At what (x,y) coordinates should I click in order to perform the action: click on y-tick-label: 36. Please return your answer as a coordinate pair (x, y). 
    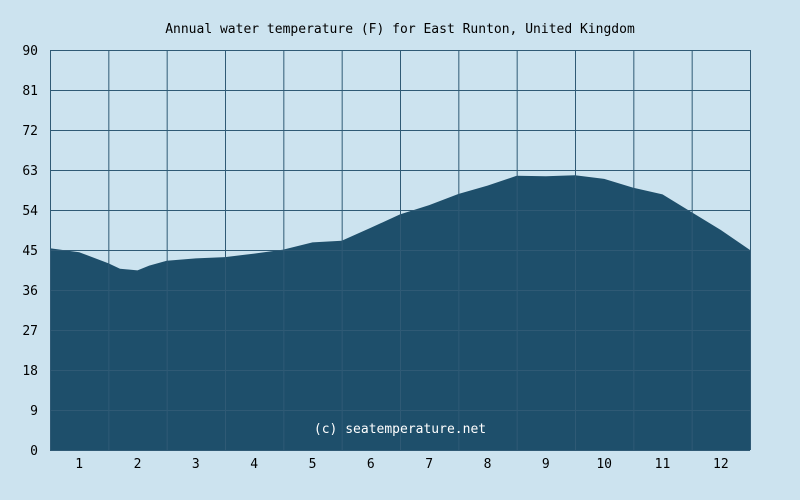
    Looking at the image, I should click on (30, 291).